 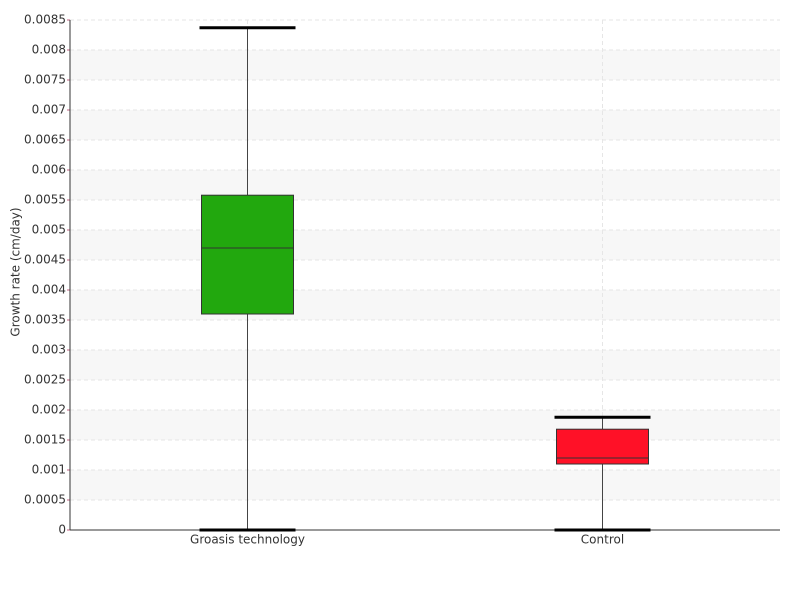 What do you see at coordinates (45, 200) in the screenshot?
I see `y-tick-label: 0.0055` at bounding box center [45, 200].